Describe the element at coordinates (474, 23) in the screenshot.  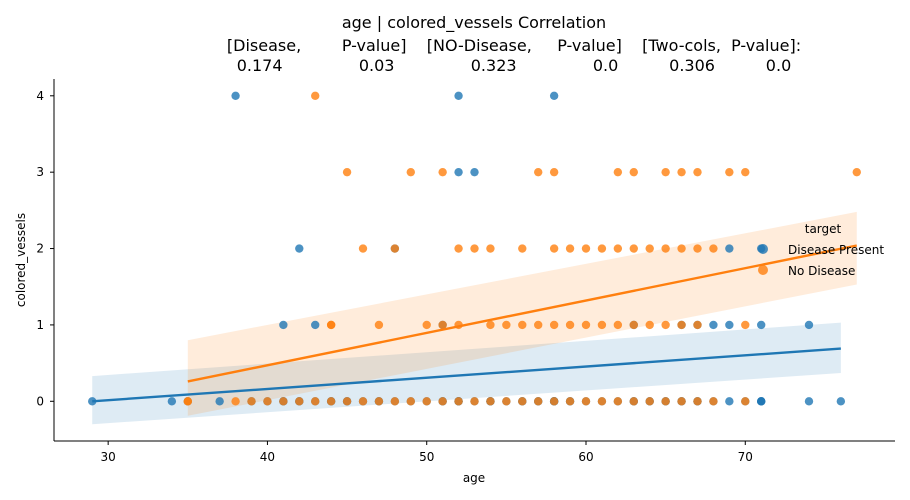
I see `title-line-1: age | colored_vessels Correlation` at that location.